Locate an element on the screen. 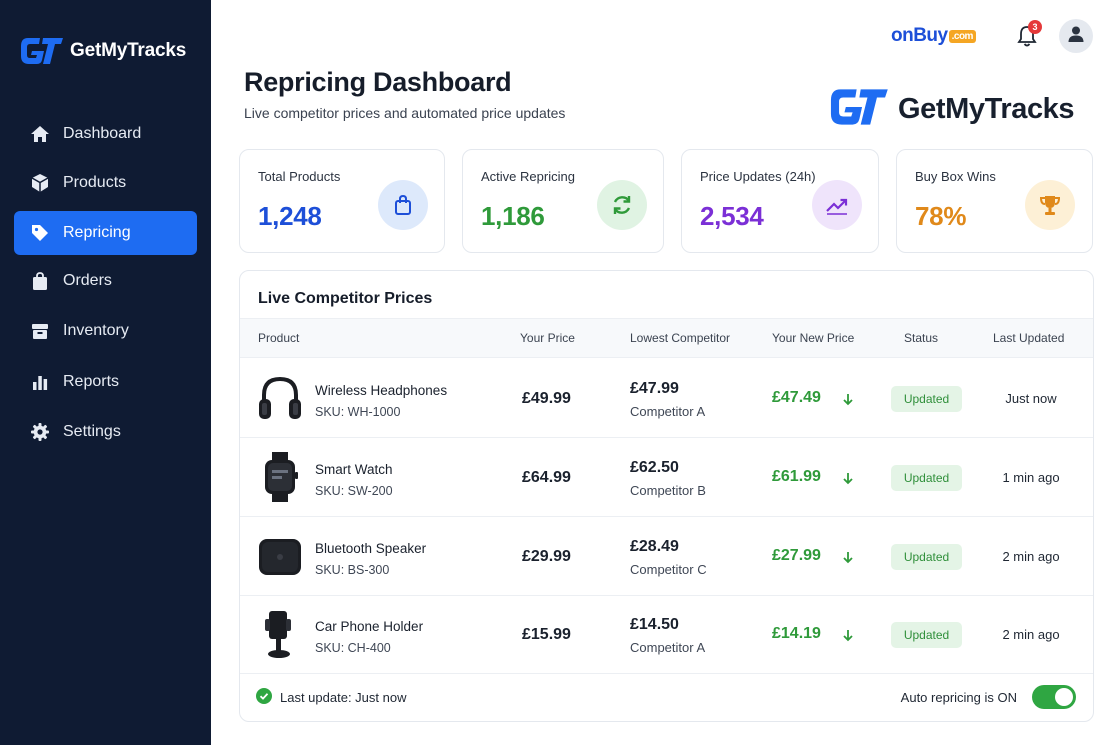  user-icon is located at coordinates (1076, 36).